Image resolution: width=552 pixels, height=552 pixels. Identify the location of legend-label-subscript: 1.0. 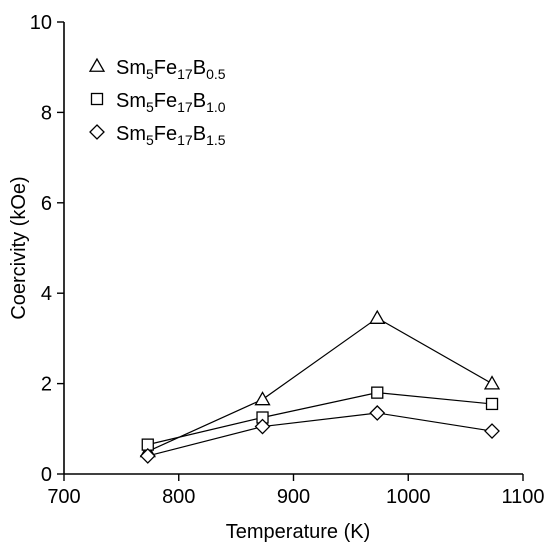
(216, 107).